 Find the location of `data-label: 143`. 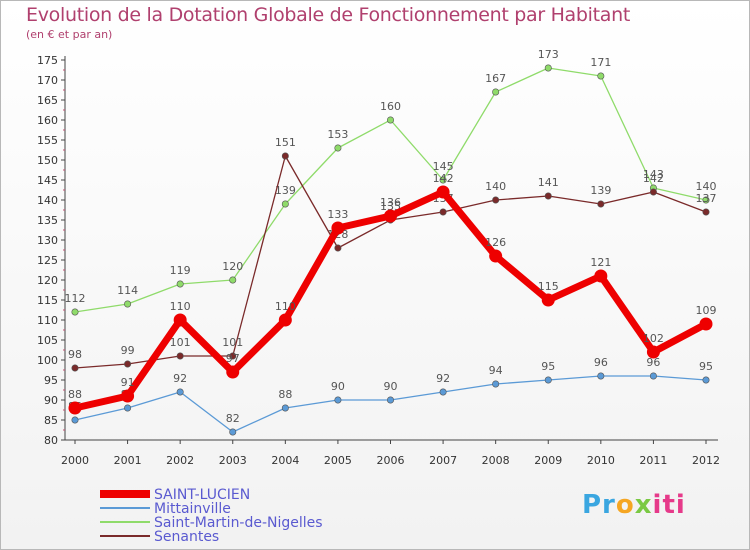

data-label: 143 is located at coordinates (653, 174).